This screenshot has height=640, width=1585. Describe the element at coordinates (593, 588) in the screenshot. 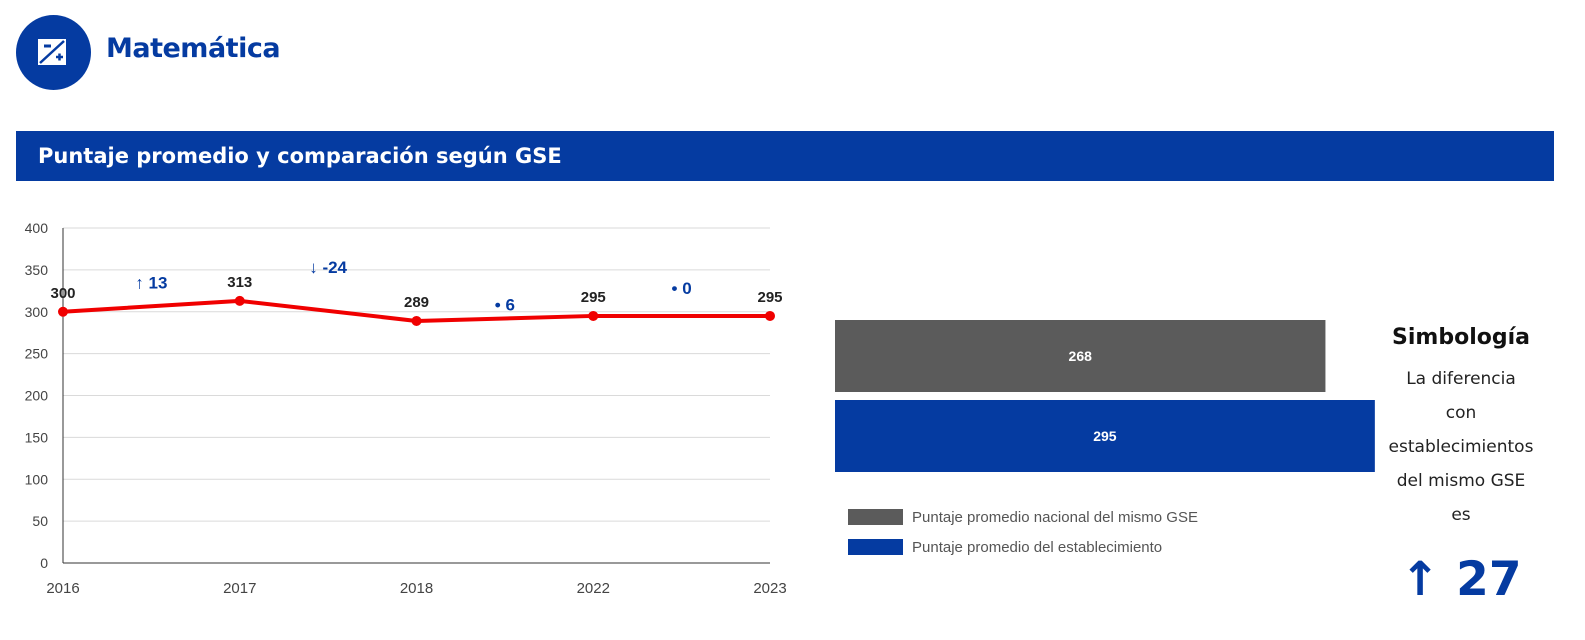

I see `x-tick-label: 2022` at that location.